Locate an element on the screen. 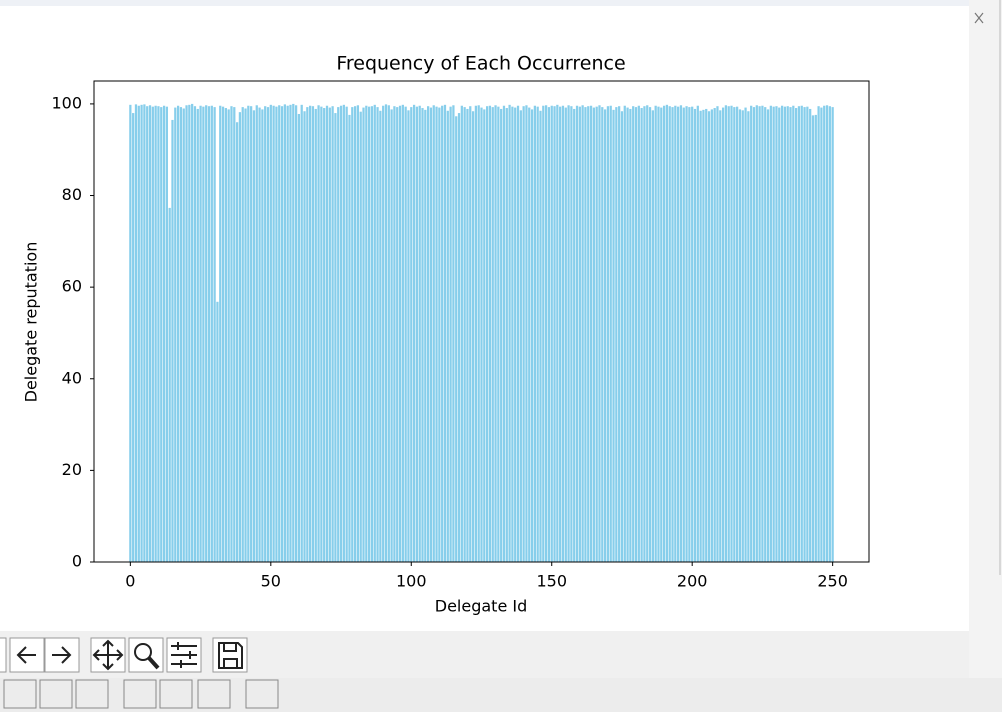 The height and width of the screenshot is (712, 1002). y-tick-label: 40 is located at coordinates (72, 377).